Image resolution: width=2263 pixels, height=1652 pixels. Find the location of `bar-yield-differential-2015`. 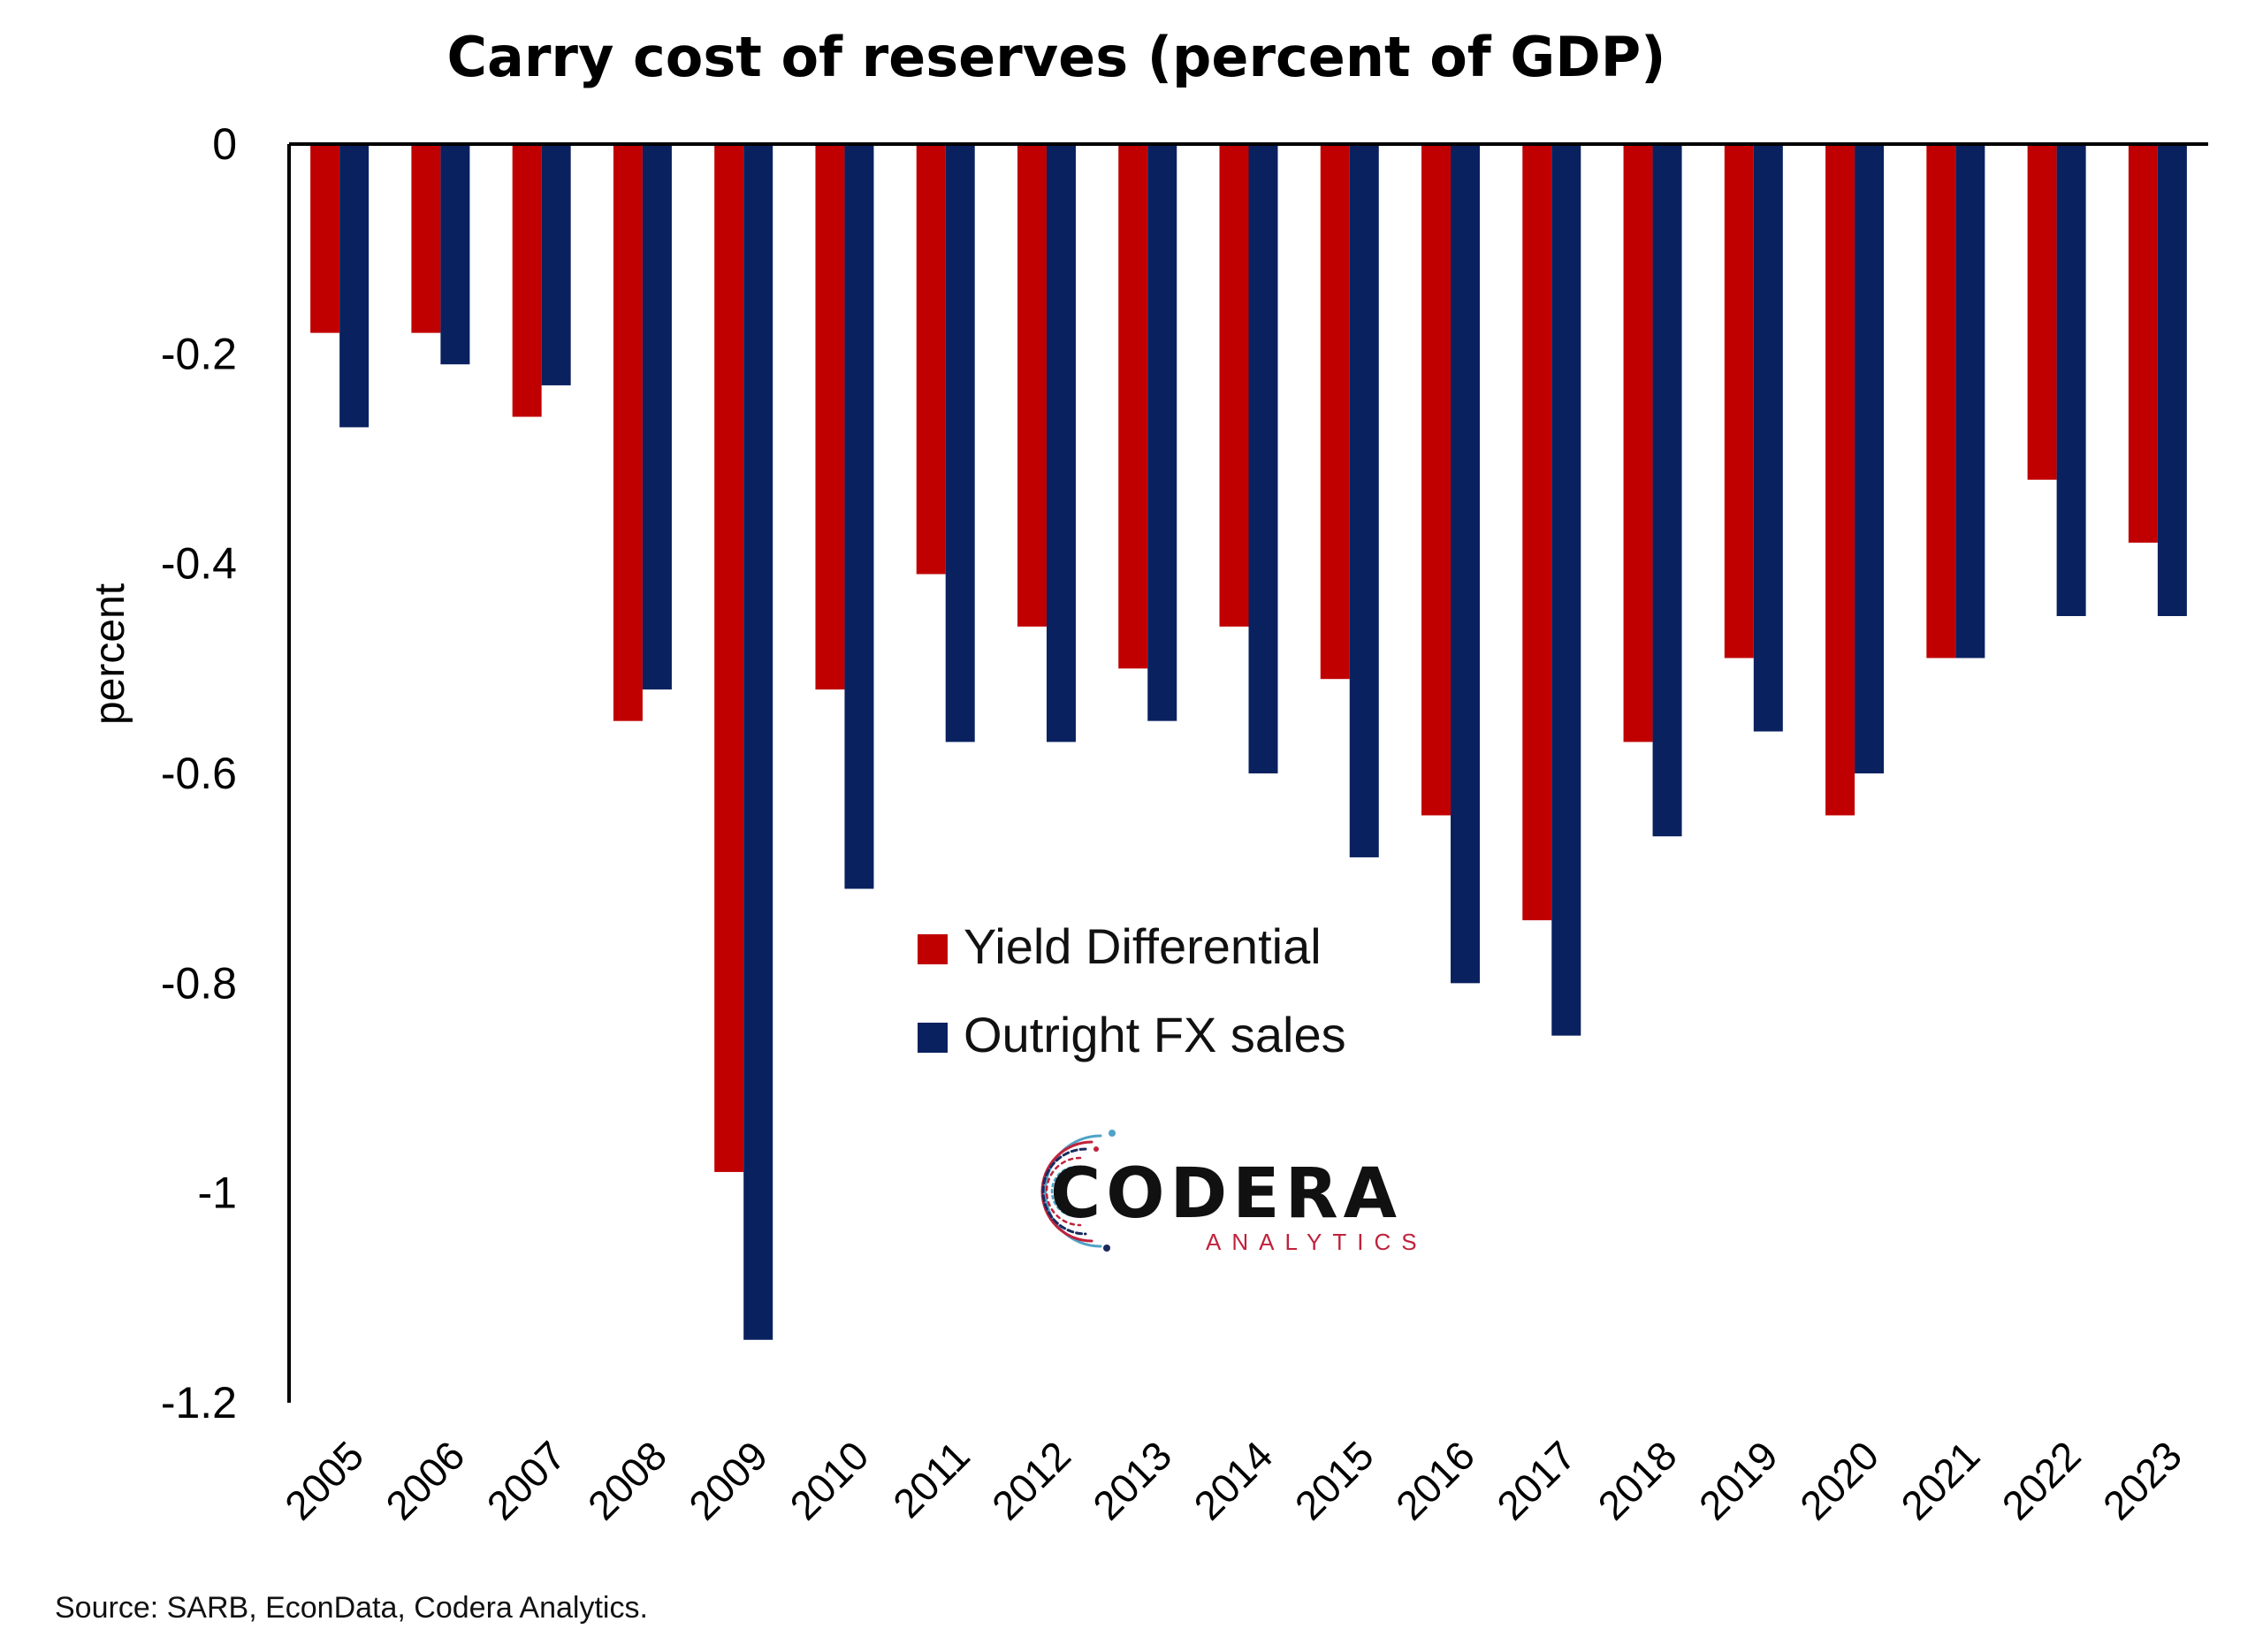

bar-yield-differential-2015 is located at coordinates (1335, 412).